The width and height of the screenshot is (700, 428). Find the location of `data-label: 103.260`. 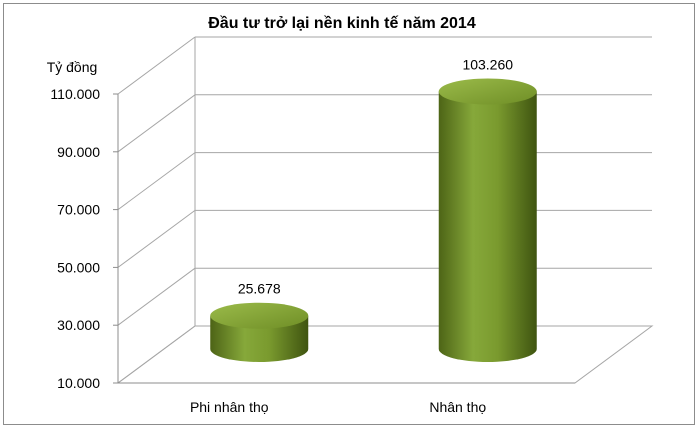

data-label: 103.260 is located at coordinates (487, 64).